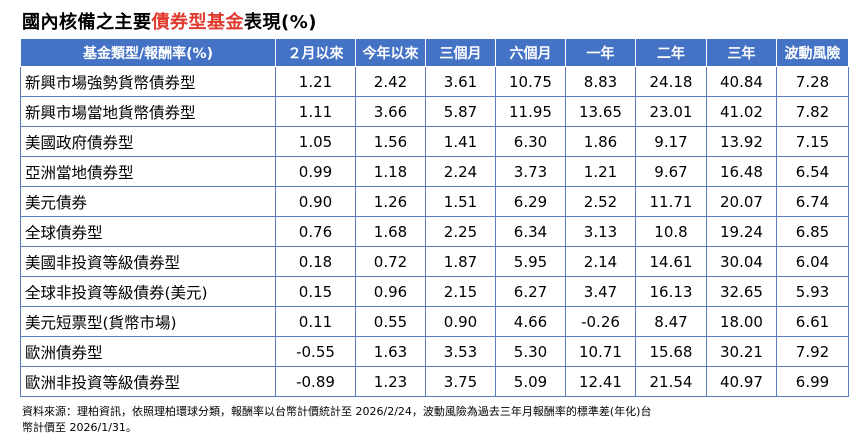 The image size is (865, 446). Describe the element at coordinates (148, 201) in the screenshot. I see `fund-type-cell: 美元債券` at that location.